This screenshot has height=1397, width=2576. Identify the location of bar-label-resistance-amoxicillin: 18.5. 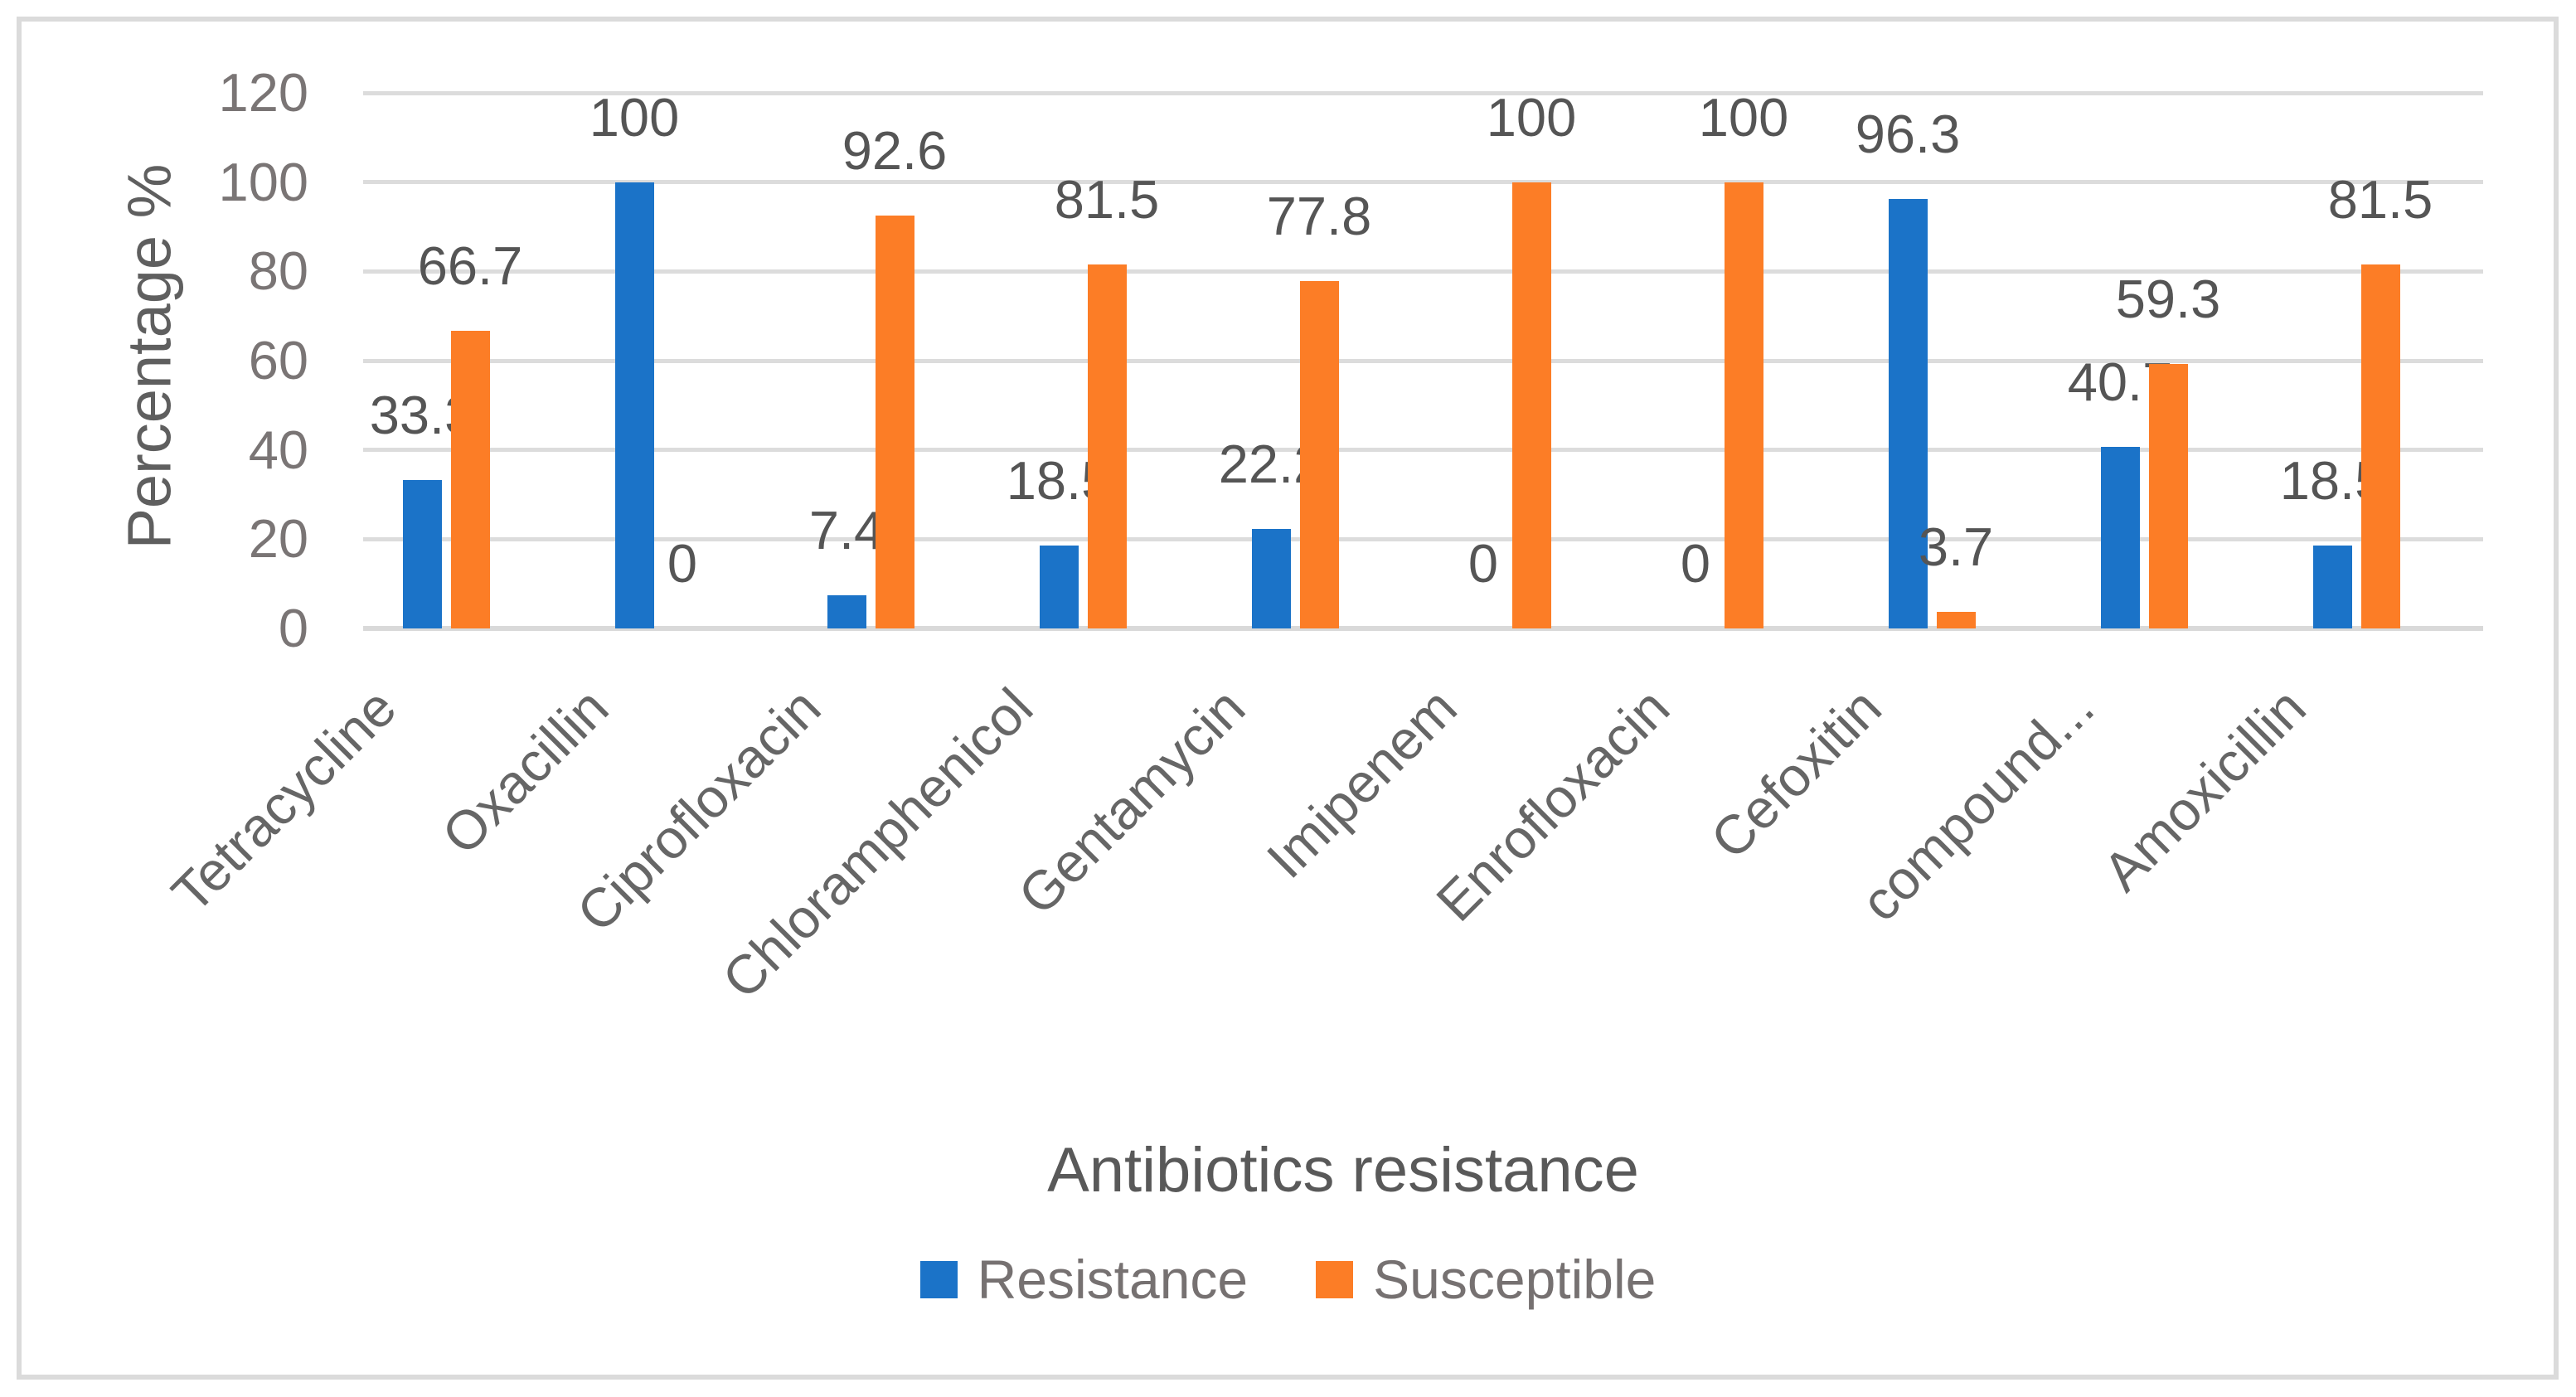
(2332, 480).